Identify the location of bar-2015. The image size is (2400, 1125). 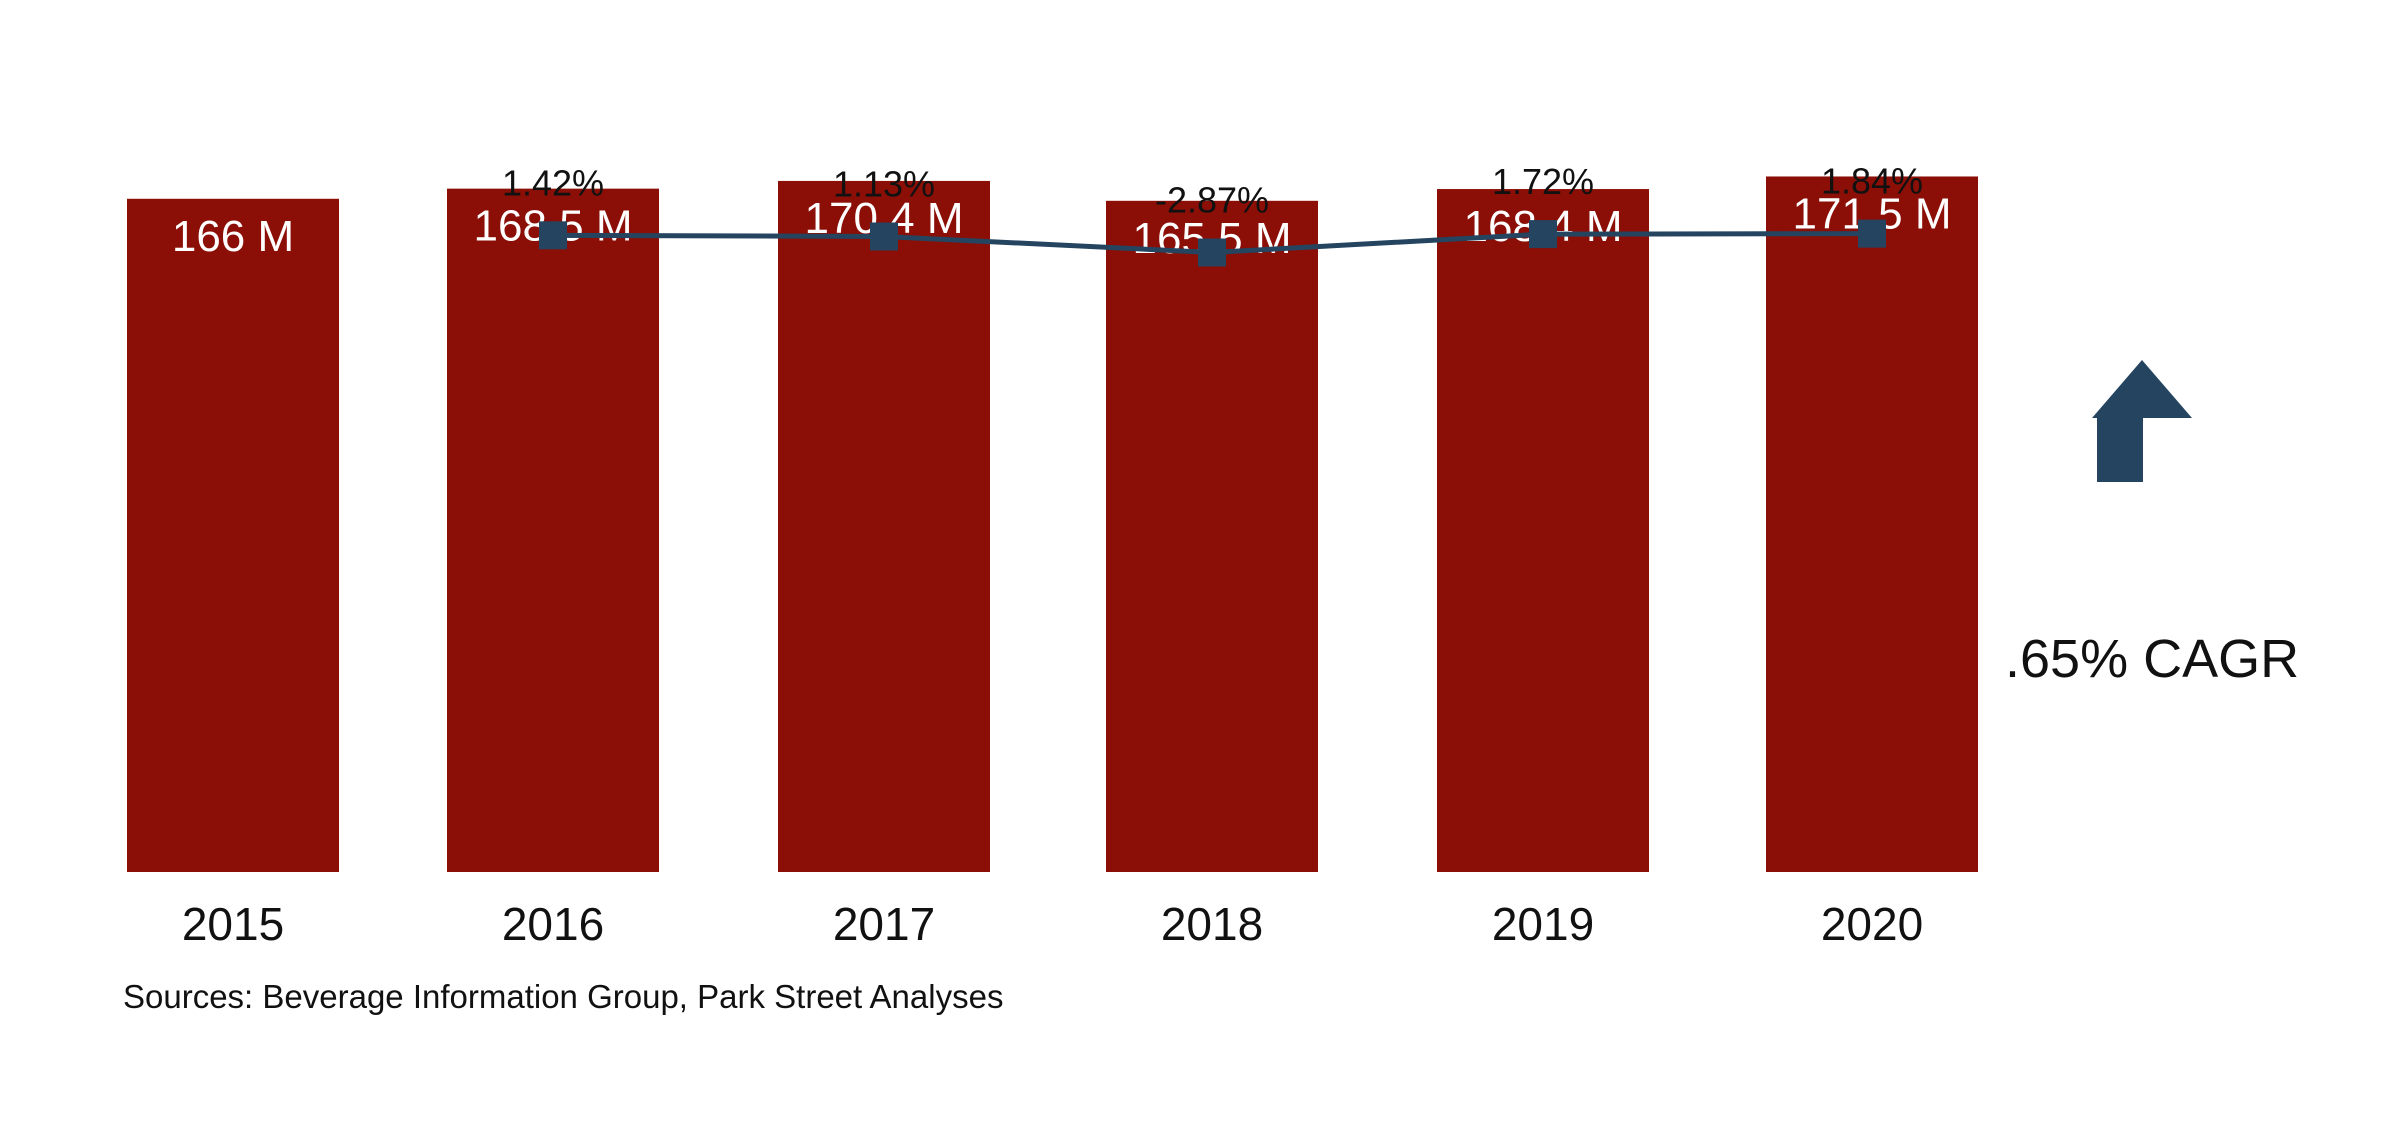
(233, 535).